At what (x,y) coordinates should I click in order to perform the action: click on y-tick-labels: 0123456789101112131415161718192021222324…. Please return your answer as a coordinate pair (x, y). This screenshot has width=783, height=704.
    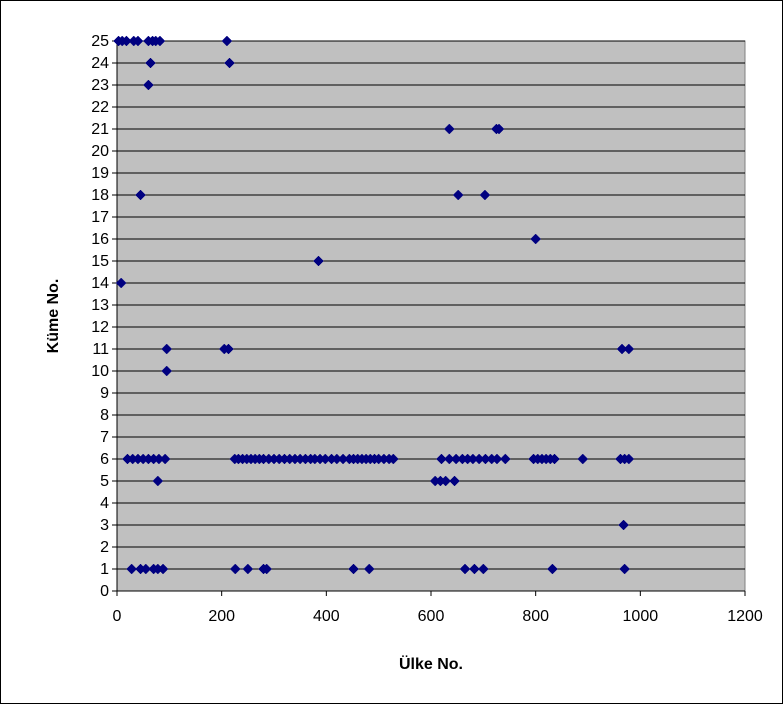
    Looking at the image, I should click on (100, 316).